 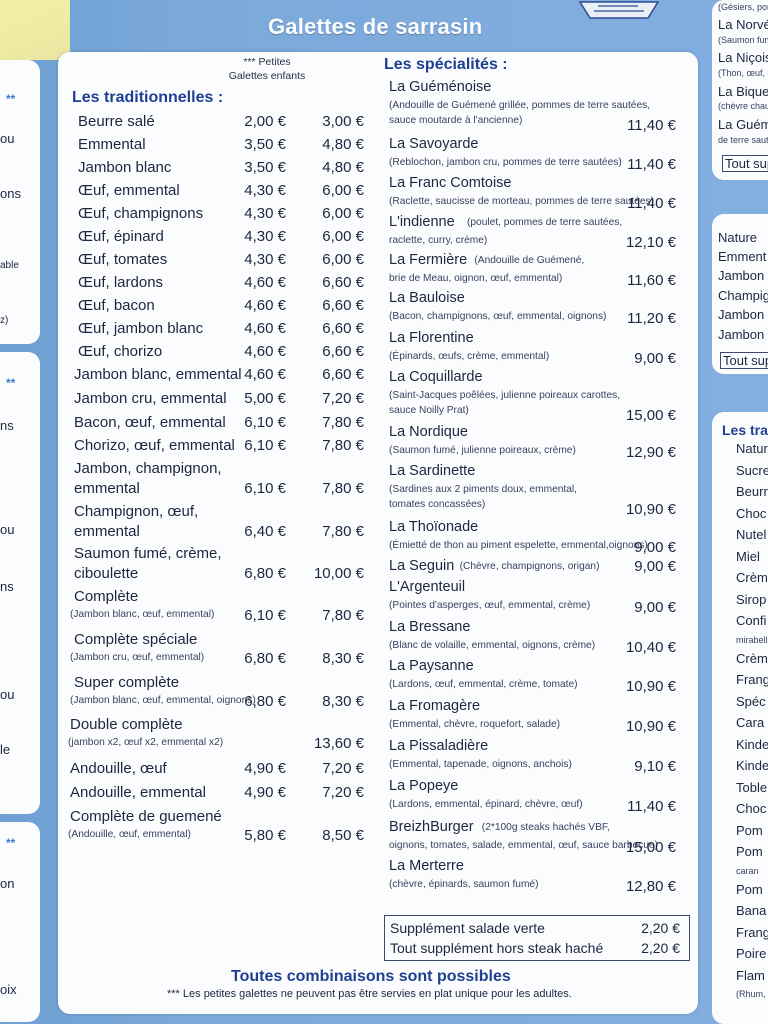 What do you see at coordinates (7, 586) in the screenshot?
I see `left-text-fragment: ns` at bounding box center [7, 586].